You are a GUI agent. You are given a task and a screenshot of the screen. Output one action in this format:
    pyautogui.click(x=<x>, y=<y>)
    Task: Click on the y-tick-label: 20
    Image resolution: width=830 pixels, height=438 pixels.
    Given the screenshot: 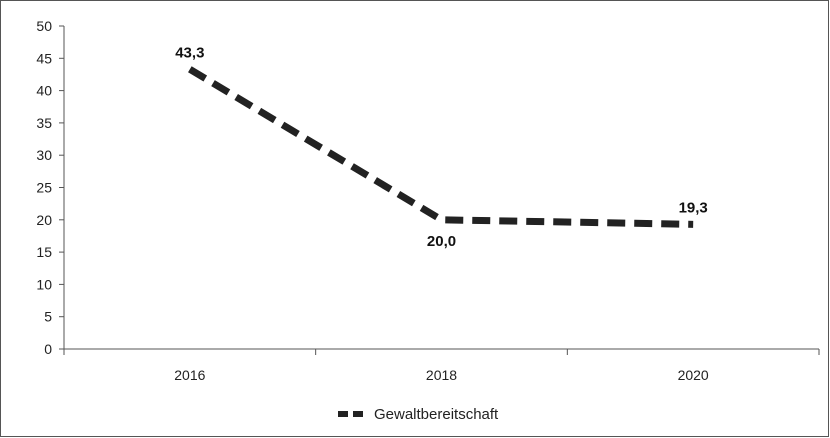 What is the action you would take?
    pyautogui.click(x=44, y=220)
    